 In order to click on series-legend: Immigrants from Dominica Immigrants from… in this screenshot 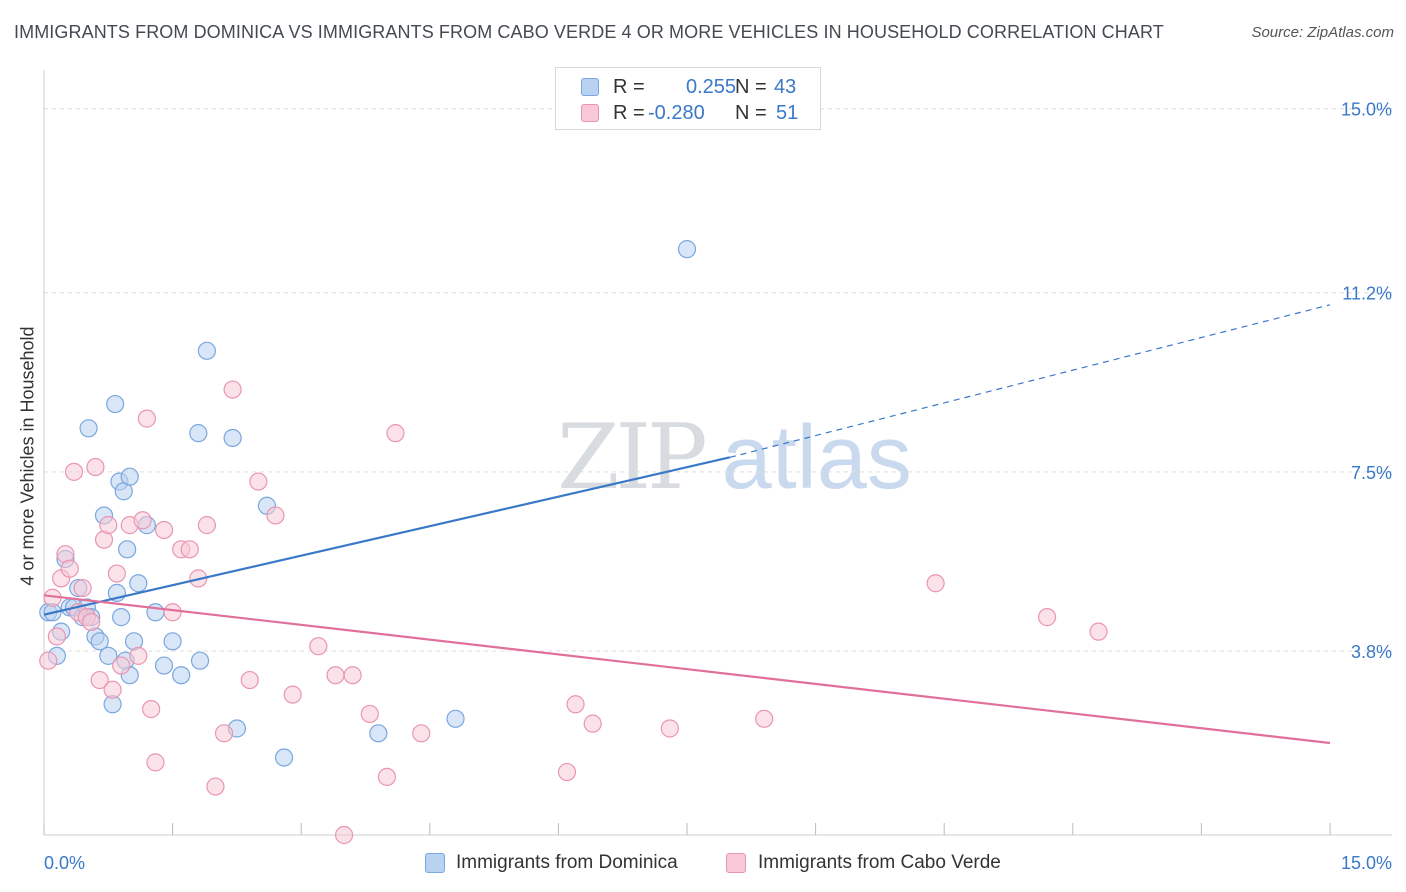, I will do `click(703, 865)`.